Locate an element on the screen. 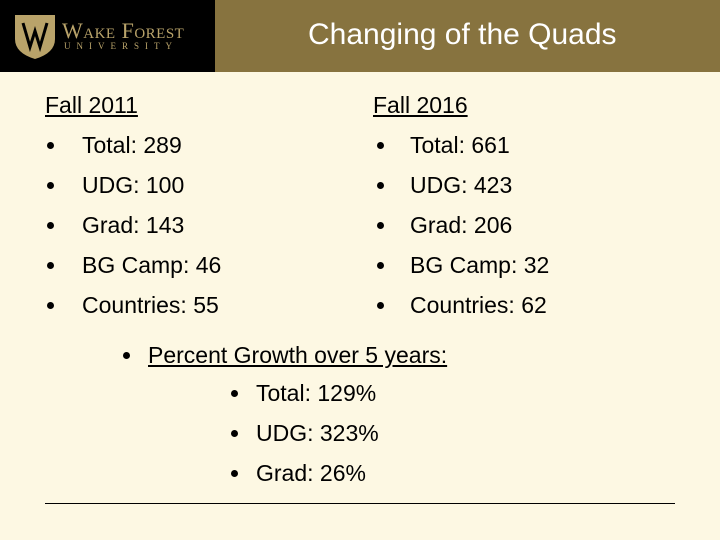 This screenshot has width=720, height=540. column-item: BG Camp: 46 is located at coordinates (152, 265).